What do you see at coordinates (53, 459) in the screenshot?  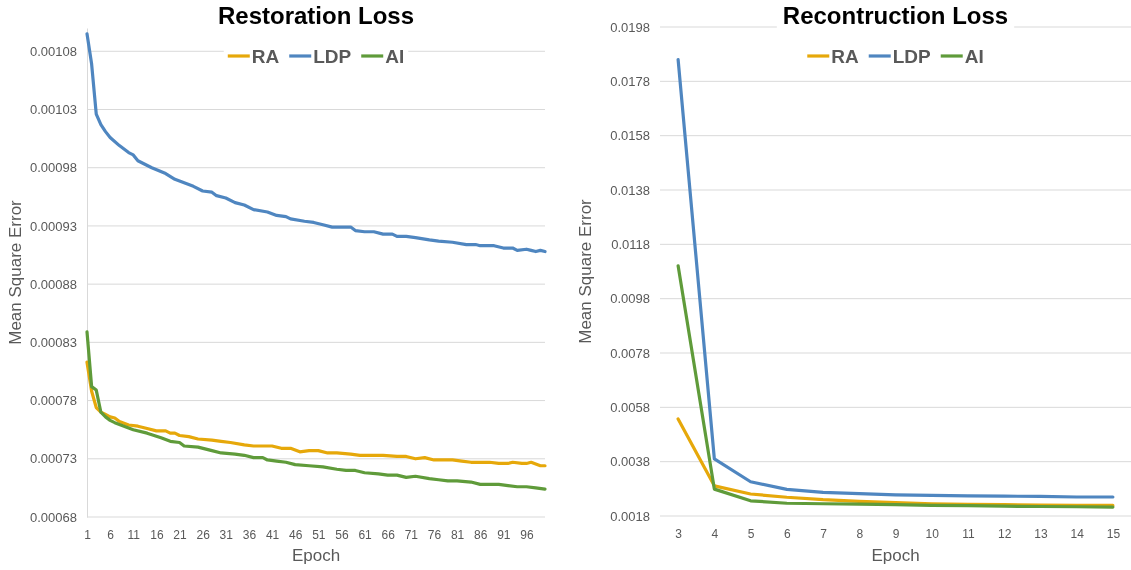 I see `y-tick-label: 0.00073` at bounding box center [53, 459].